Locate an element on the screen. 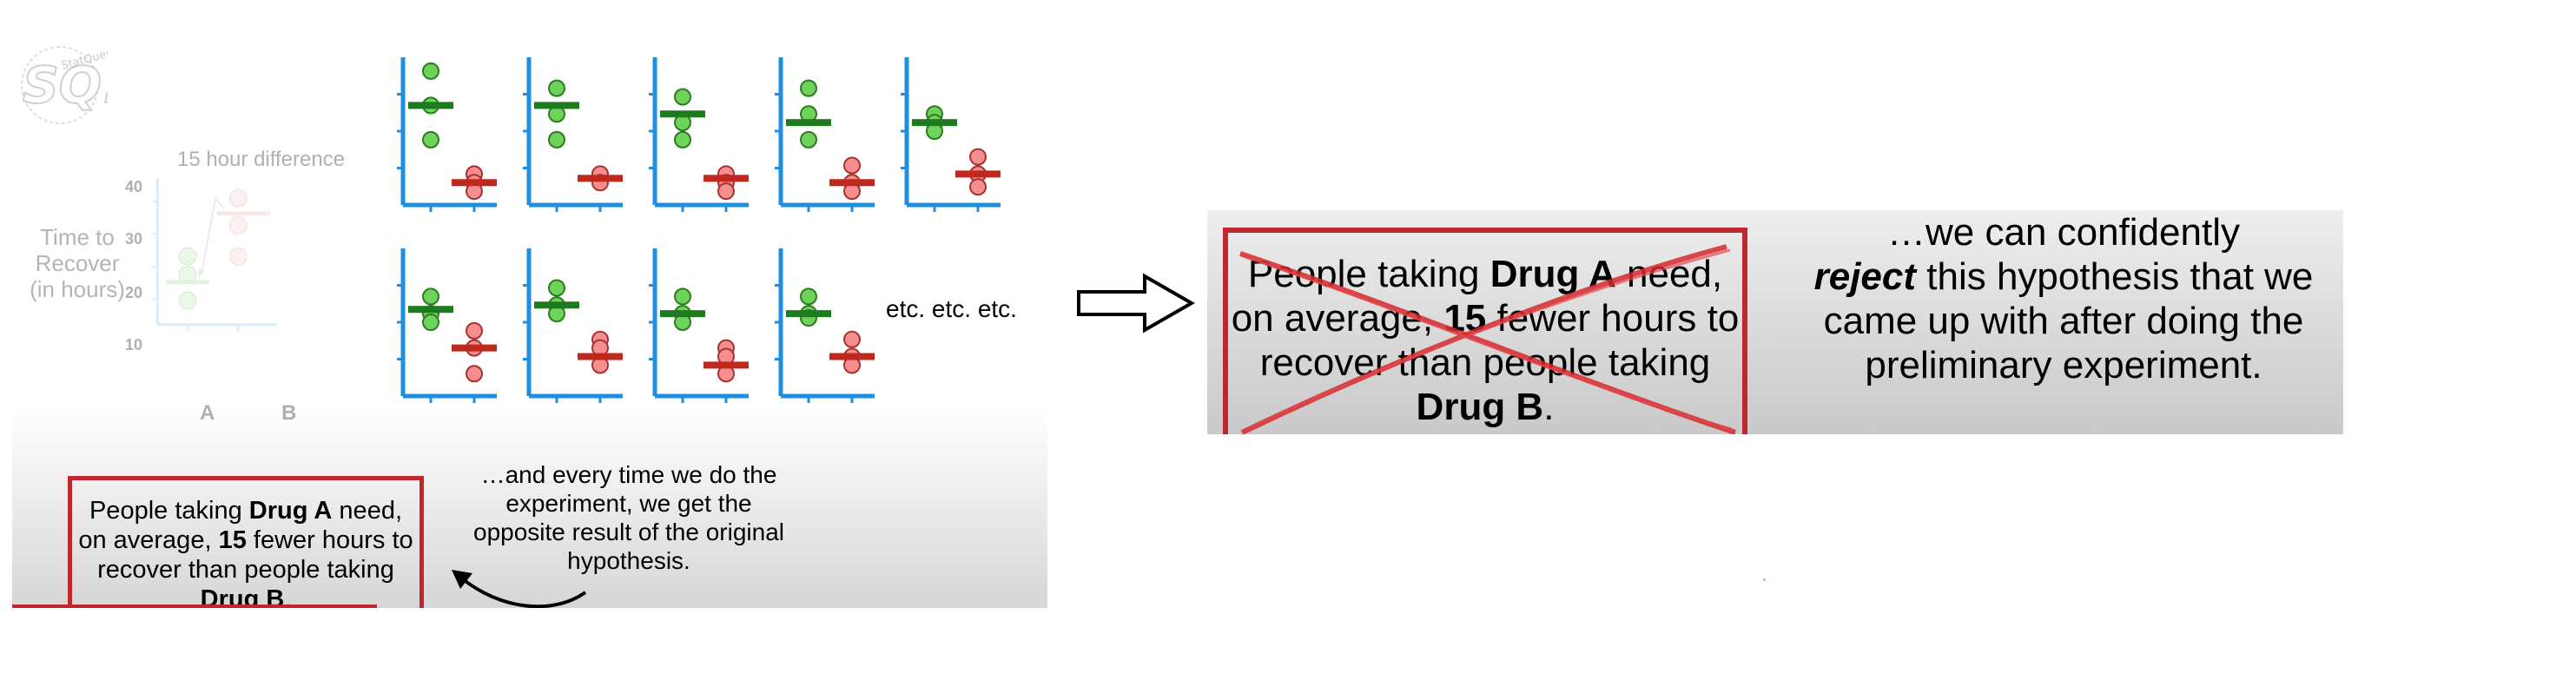 The image size is (2576, 674). reject-emphasis: reject is located at coordinates (1865, 276).